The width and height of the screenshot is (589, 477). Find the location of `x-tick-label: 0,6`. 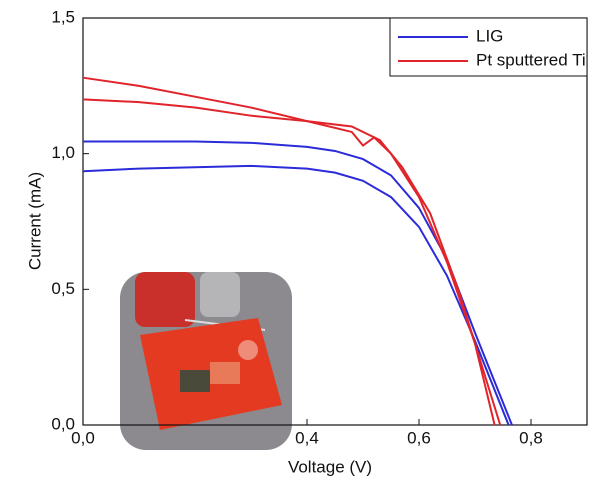

x-tick-label: 0,6 is located at coordinates (419, 437).